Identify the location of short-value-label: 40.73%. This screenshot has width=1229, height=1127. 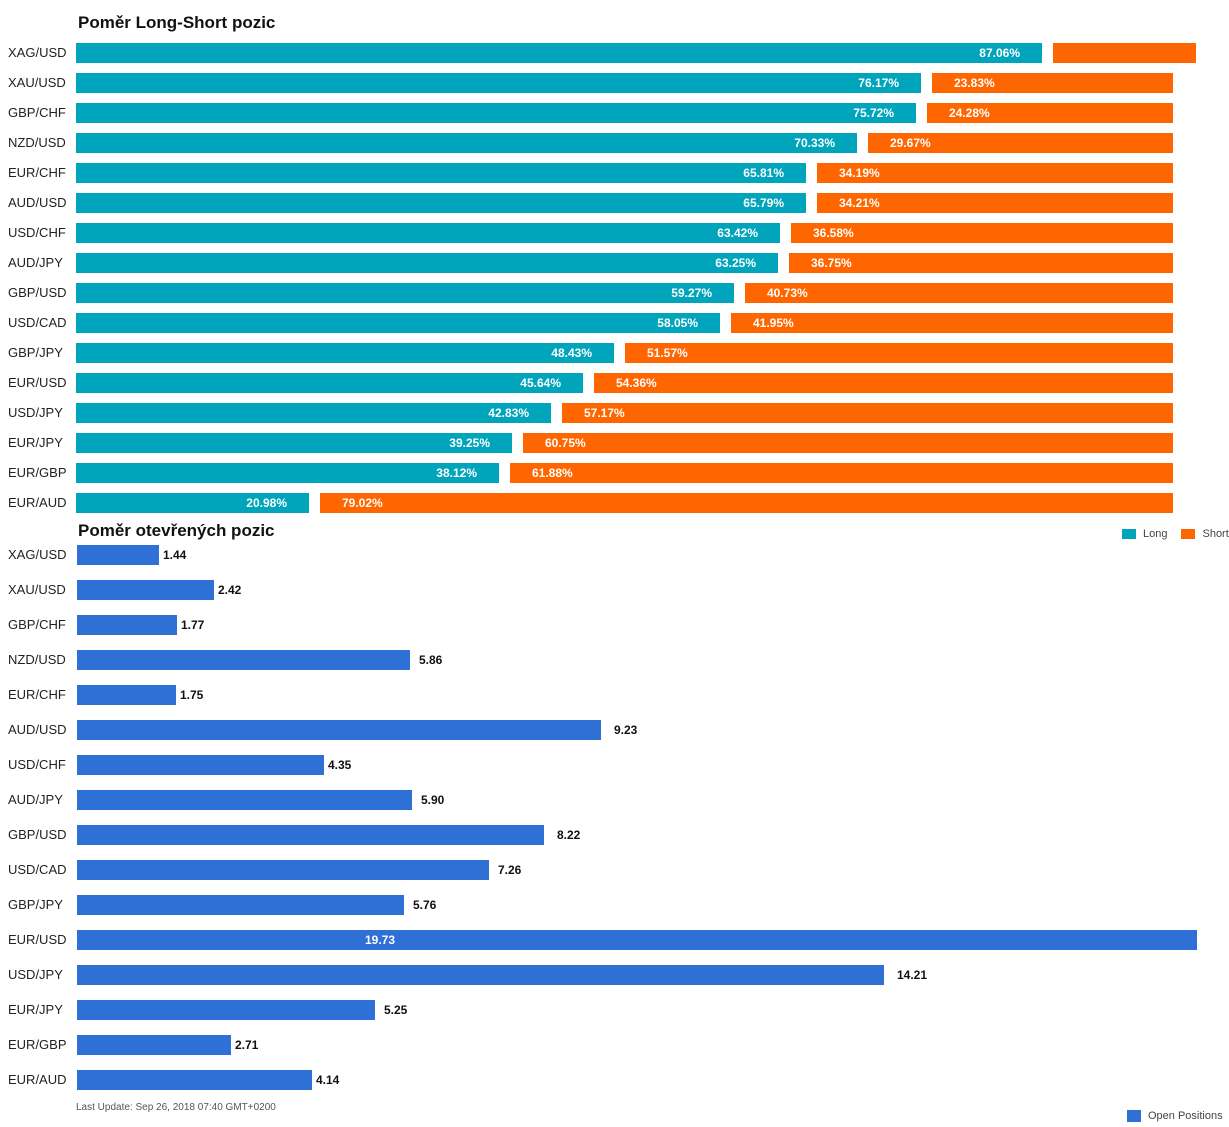
(787, 293).